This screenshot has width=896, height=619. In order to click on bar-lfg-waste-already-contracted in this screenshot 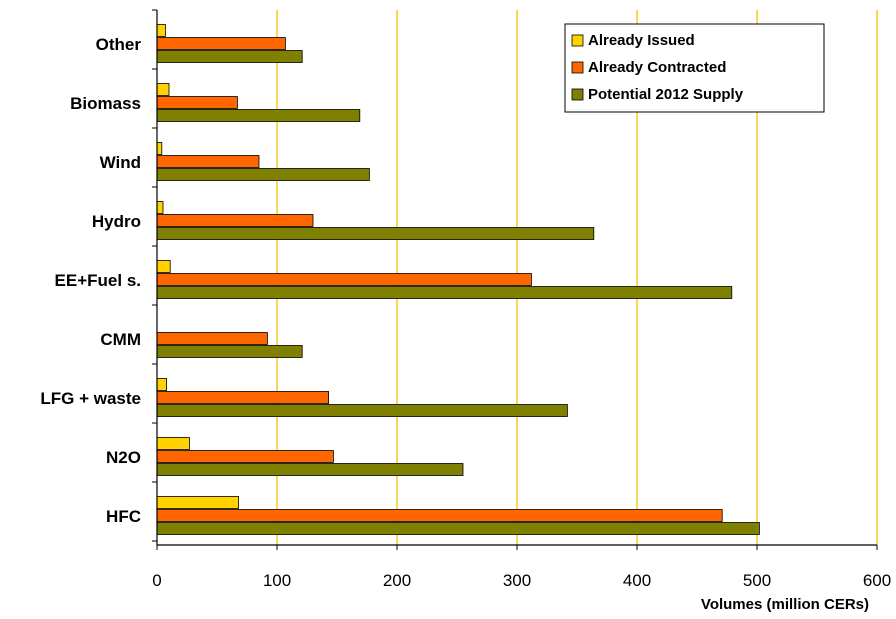, I will do `click(243, 397)`.